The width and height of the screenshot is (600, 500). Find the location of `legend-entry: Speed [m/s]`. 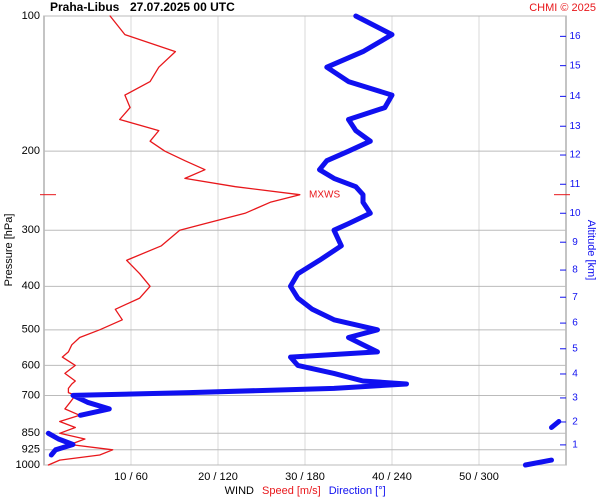

legend-entry: Speed [m/s] is located at coordinates (291, 491).